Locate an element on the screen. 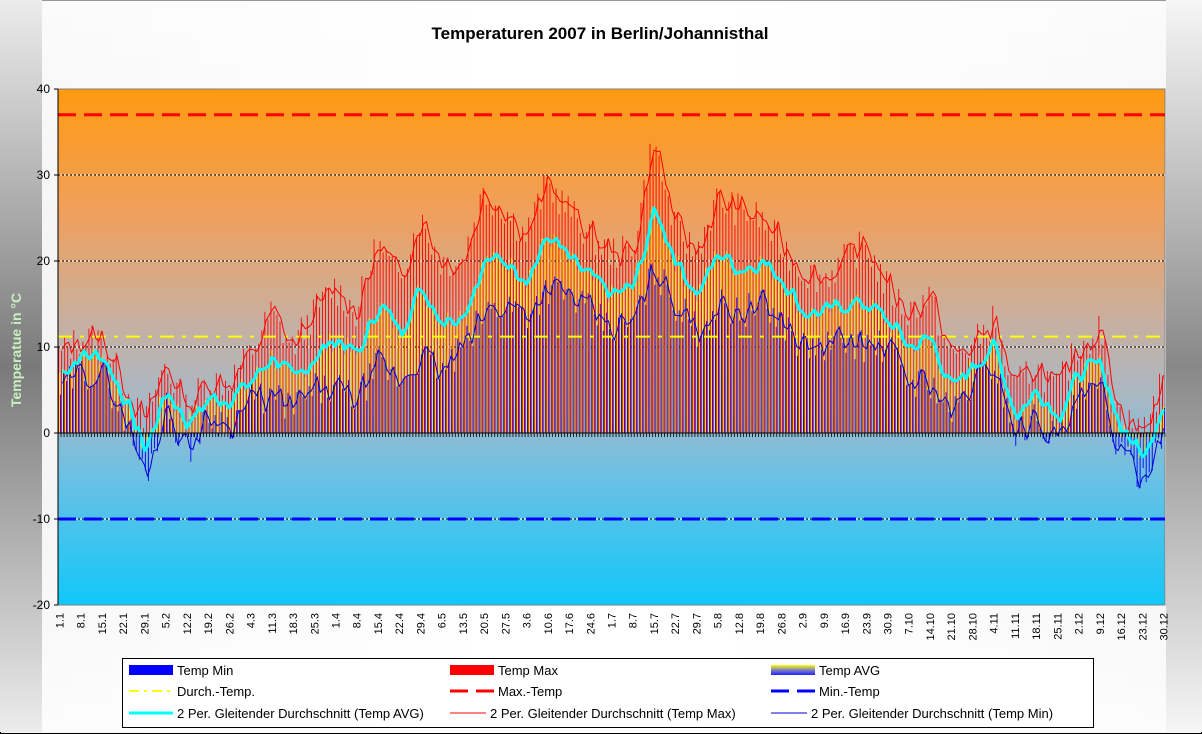 This screenshot has height=734, width=1202. legend-item-max-temp: Max.-Temp is located at coordinates (506, 691).